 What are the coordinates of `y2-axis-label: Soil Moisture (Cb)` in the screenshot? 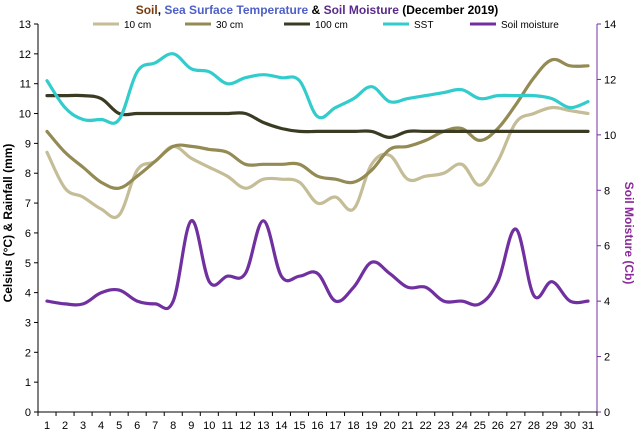 It's located at (628, 233).